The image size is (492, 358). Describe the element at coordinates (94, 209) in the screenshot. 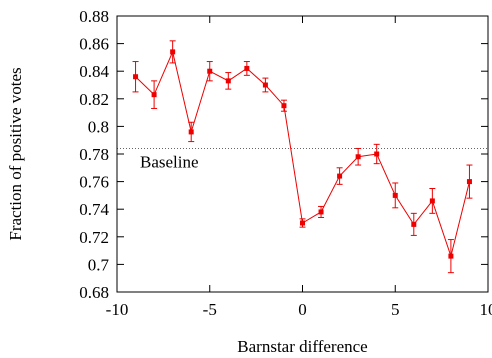

I see `y-tick-label: 0.74` at that location.